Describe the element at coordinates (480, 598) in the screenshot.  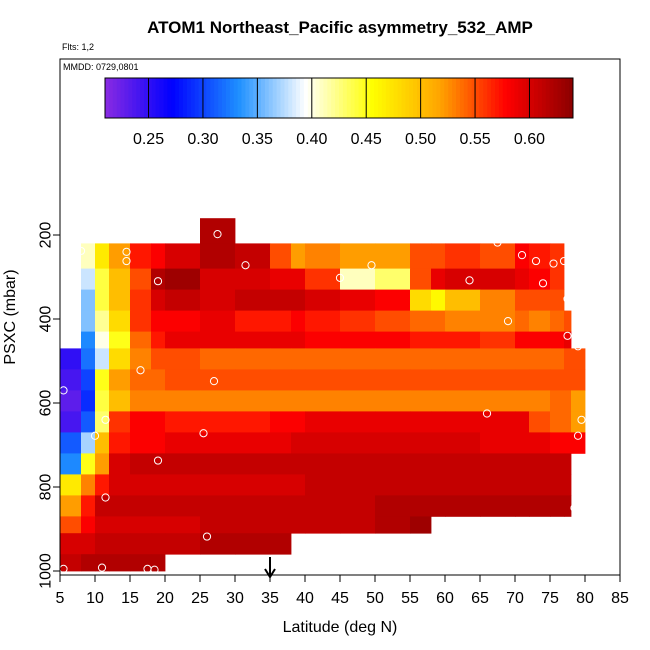
I see `x-tick-label: 65` at that location.